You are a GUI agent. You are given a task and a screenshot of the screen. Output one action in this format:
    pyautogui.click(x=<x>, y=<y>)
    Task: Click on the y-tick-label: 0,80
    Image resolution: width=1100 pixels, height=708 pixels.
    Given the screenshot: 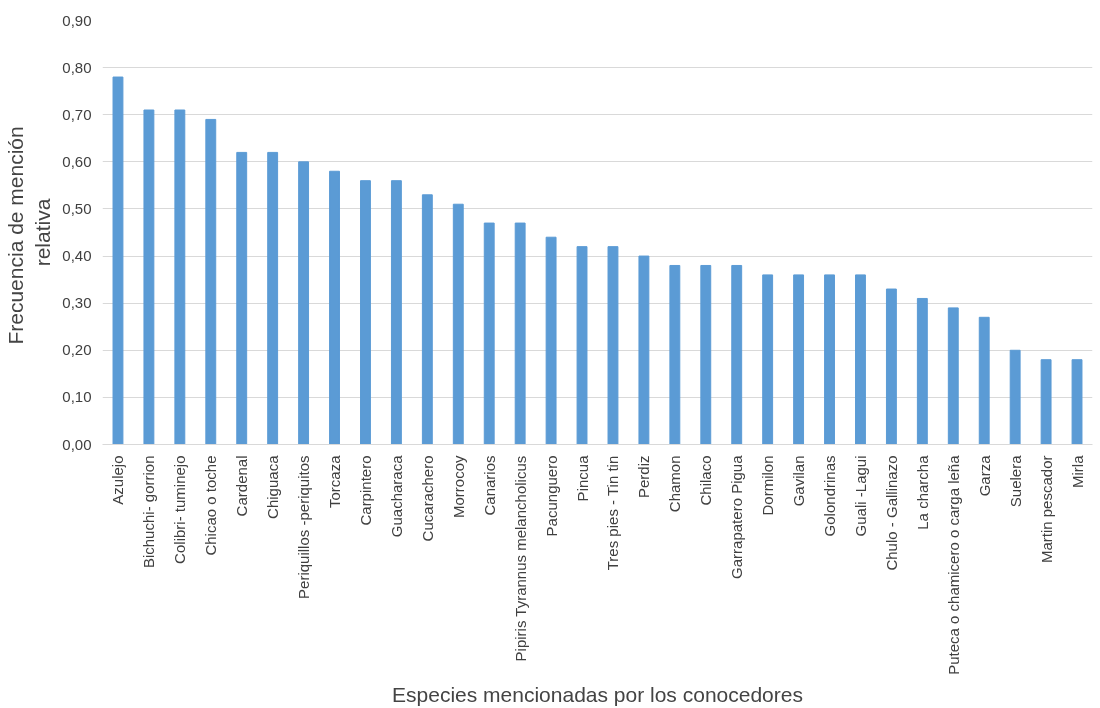 What is the action you would take?
    pyautogui.click(x=77, y=67)
    